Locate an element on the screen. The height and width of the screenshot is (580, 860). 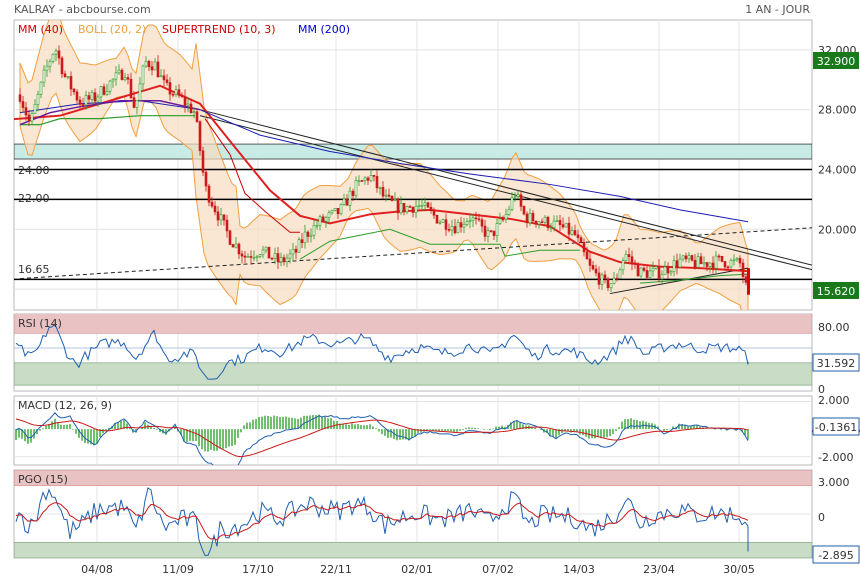
rsi-value-label: 31.592 is located at coordinates (836, 363).